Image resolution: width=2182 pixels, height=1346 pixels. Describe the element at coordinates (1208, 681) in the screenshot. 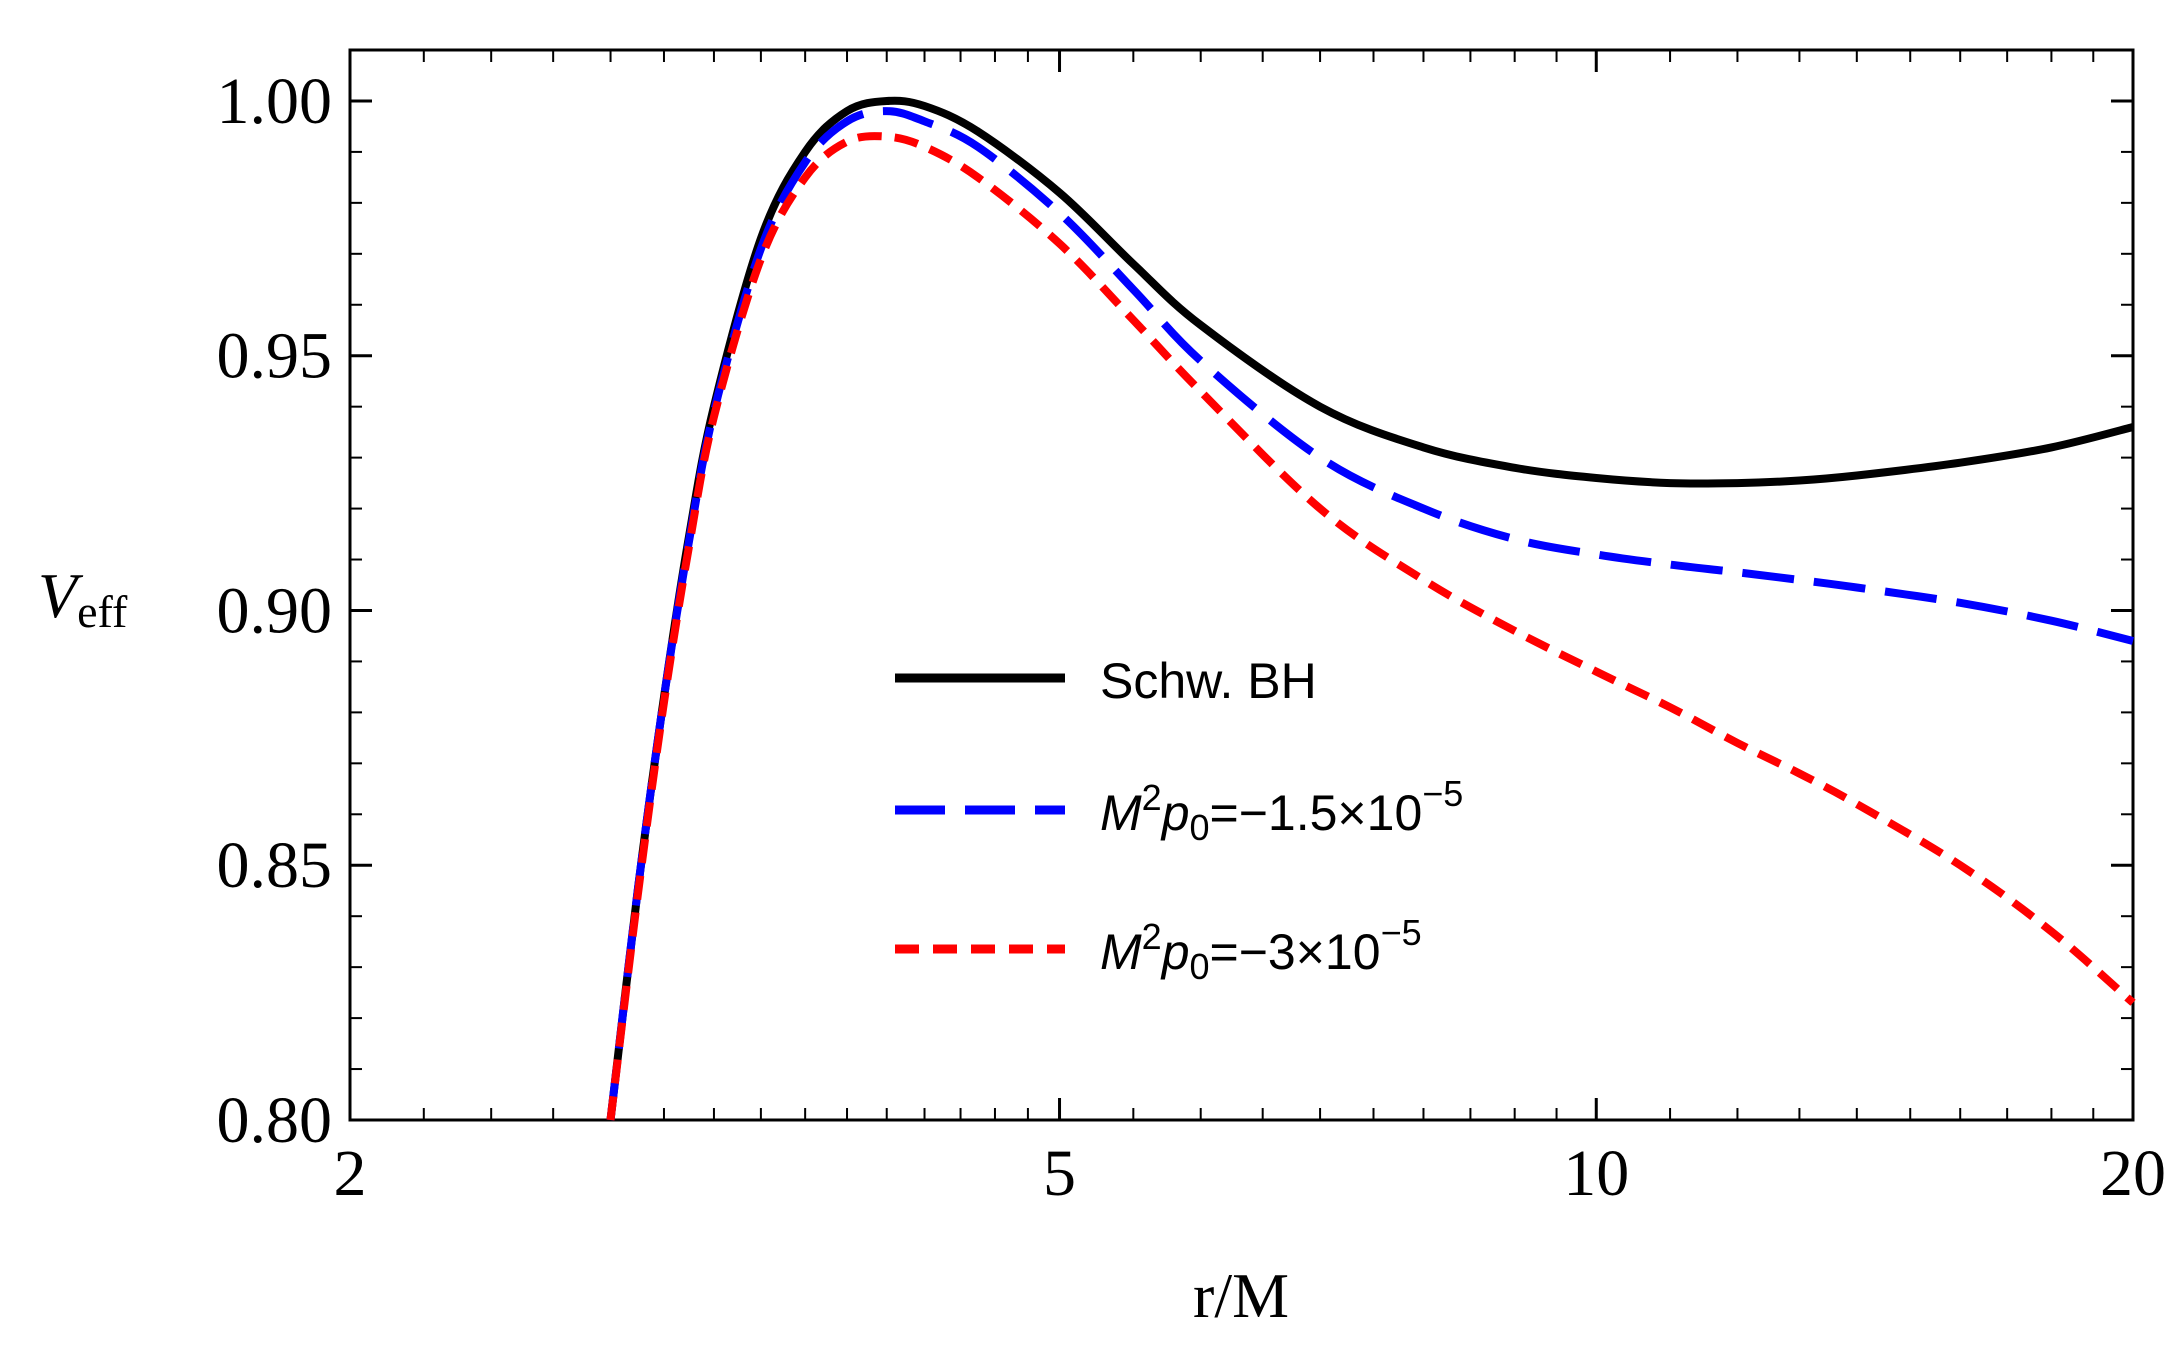

I see `legend-label-schw: Schw. BH` at that location.